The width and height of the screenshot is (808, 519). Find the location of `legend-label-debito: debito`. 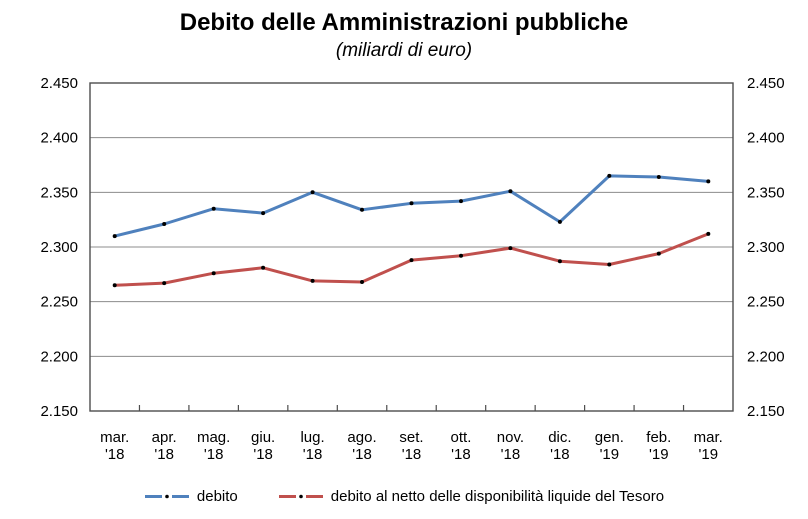

legend-label-debito: debito is located at coordinates (217, 496).